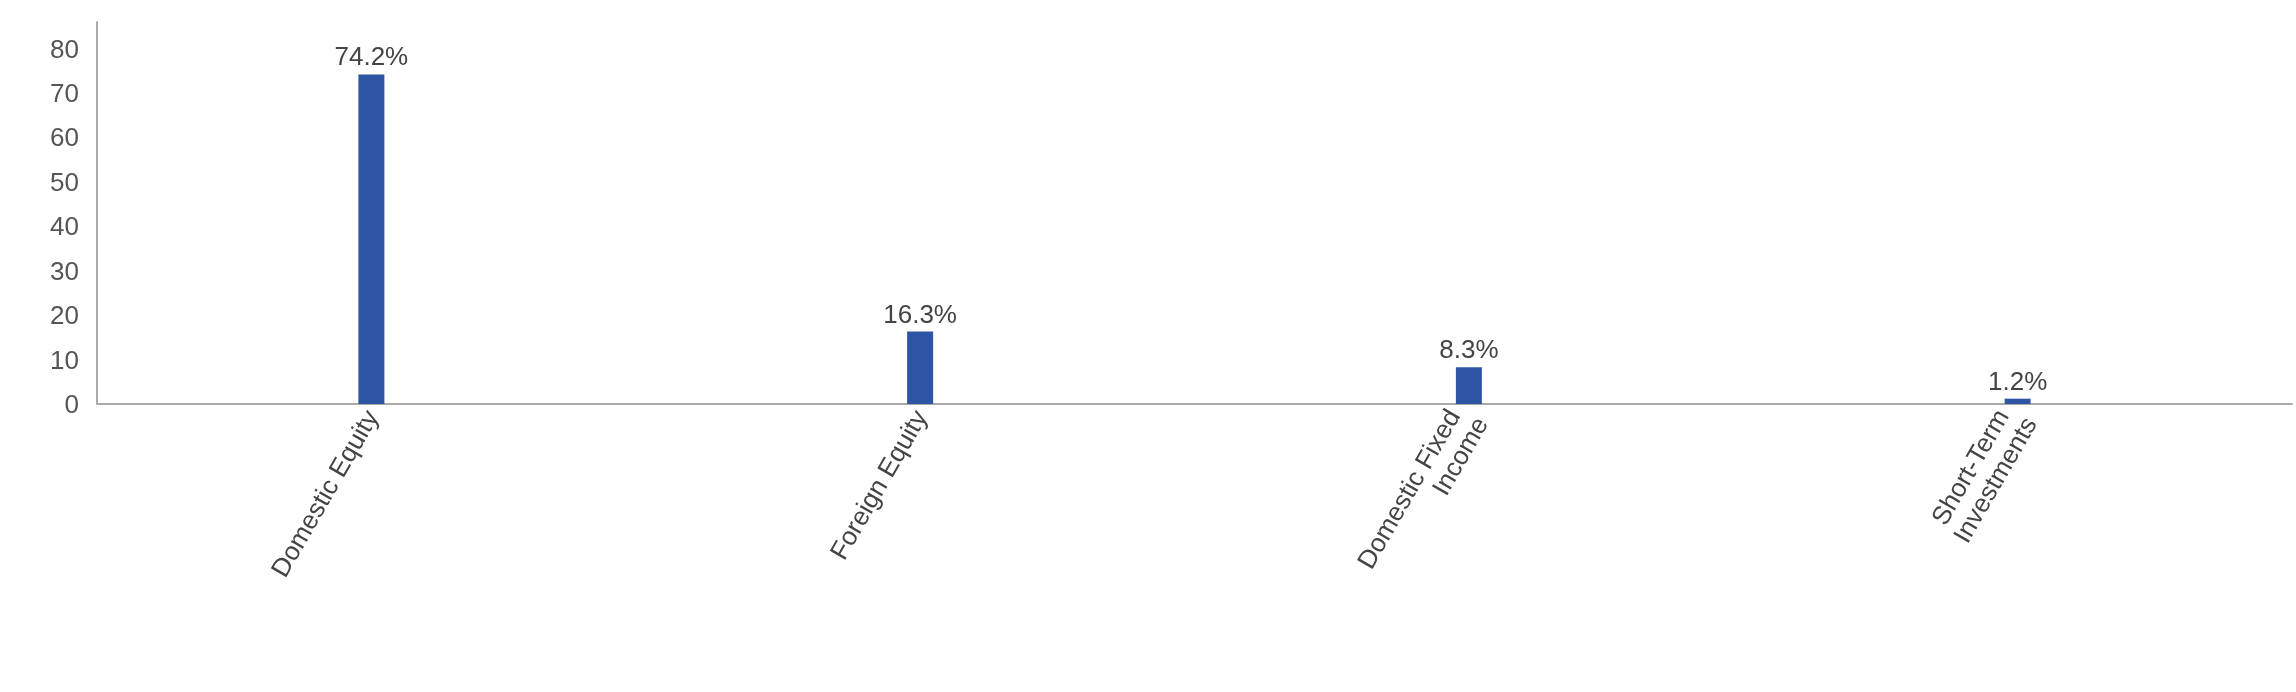  I want to click on data-label: 74.2%, so click(371, 56).